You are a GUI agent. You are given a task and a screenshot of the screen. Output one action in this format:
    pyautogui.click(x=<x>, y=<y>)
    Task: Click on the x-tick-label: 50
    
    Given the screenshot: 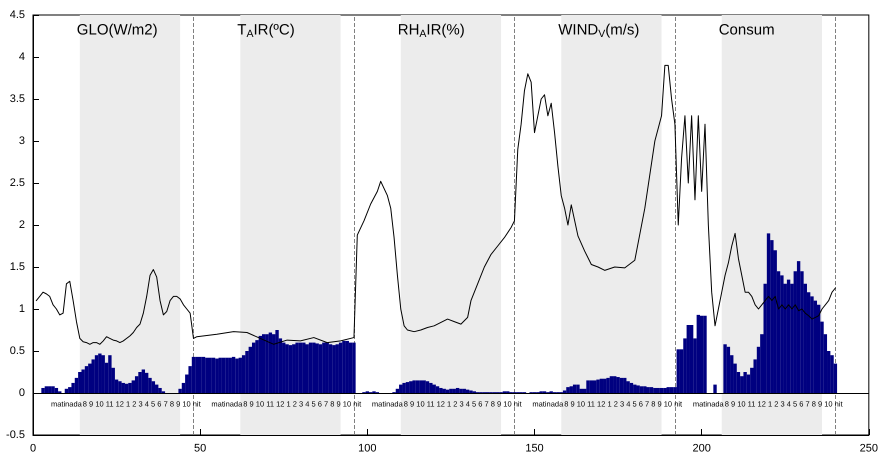 What is the action you would take?
    pyautogui.click(x=200, y=448)
    